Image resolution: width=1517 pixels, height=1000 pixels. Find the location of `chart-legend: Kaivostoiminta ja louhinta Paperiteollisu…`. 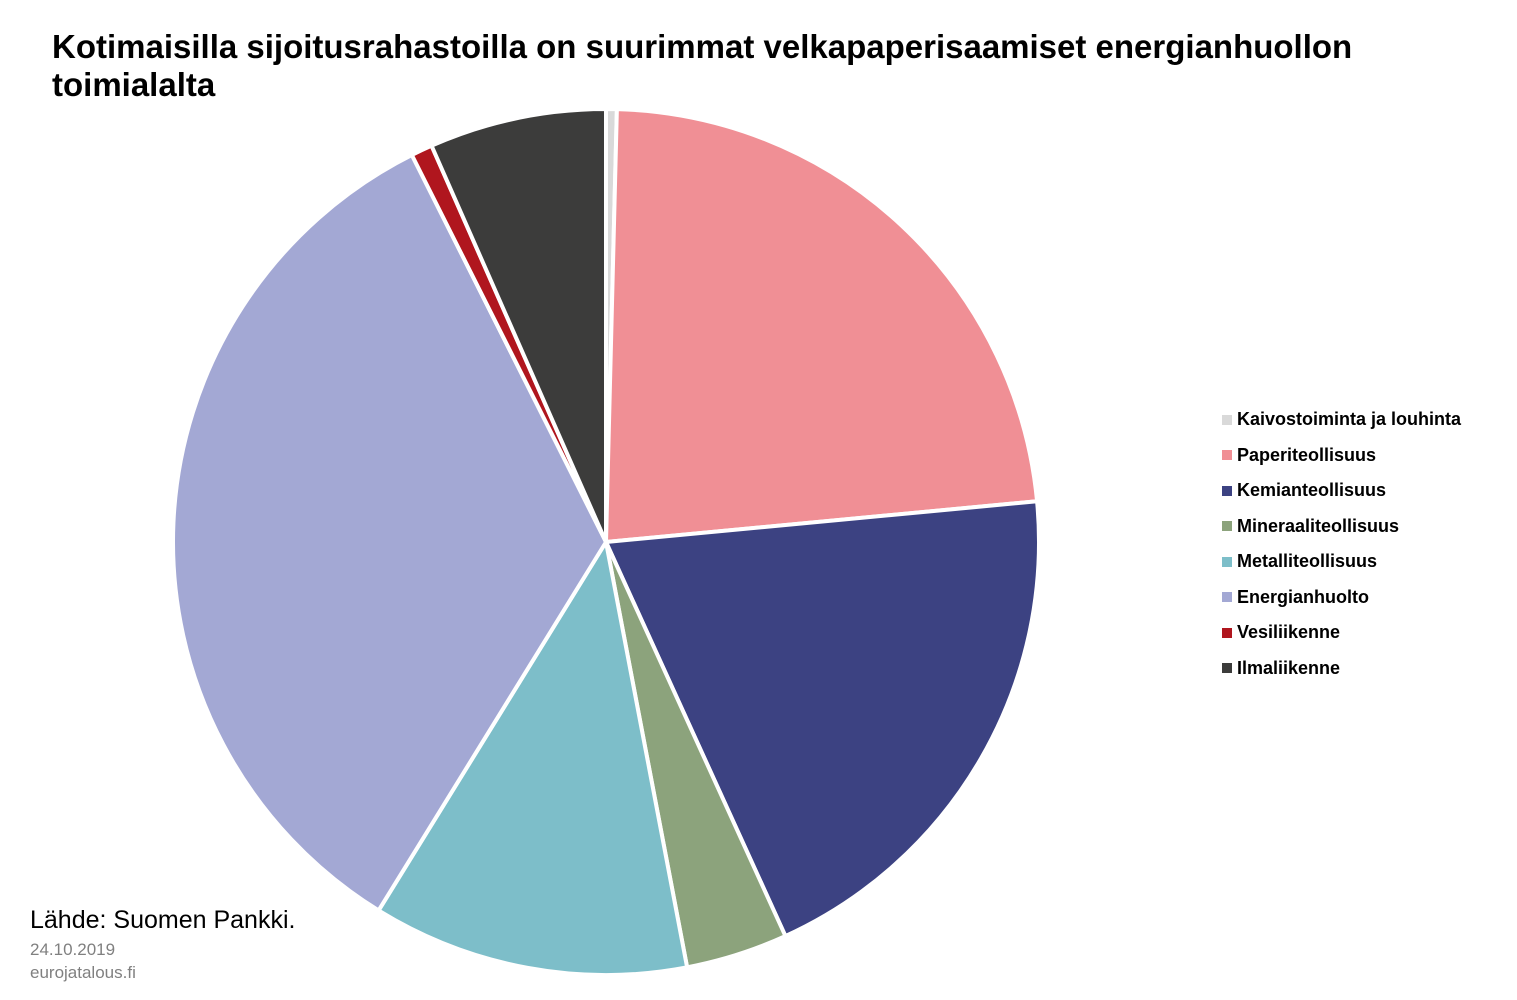

chart-legend: Kaivostoiminta ja louhinta Paperiteollisu… is located at coordinates (1341, 544).